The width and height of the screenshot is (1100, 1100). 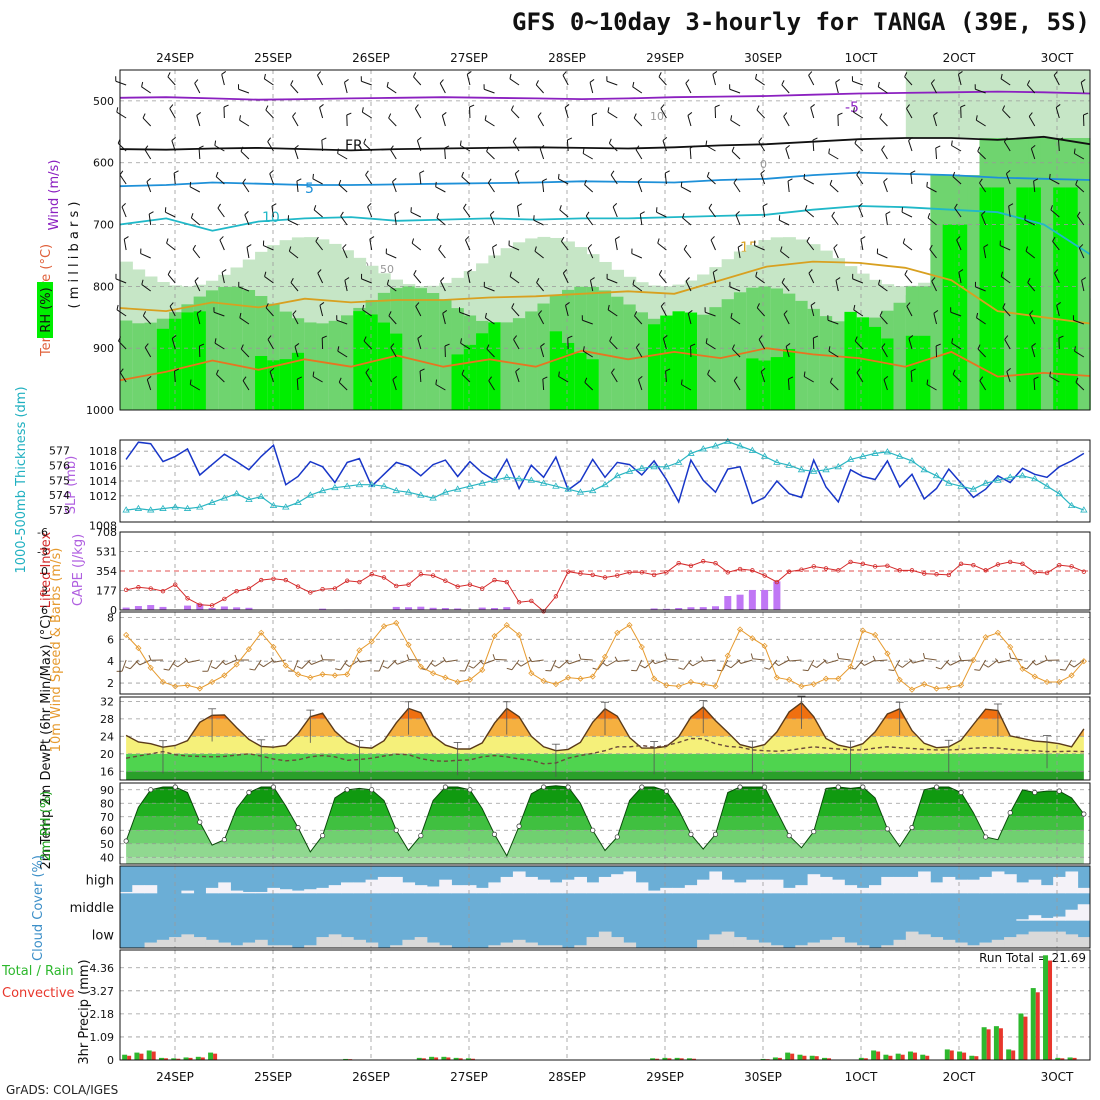 What do you see at coordinates (900, 356) in the screenshot?
I see `rh-mid-cell` at bounding box center [900, 356].